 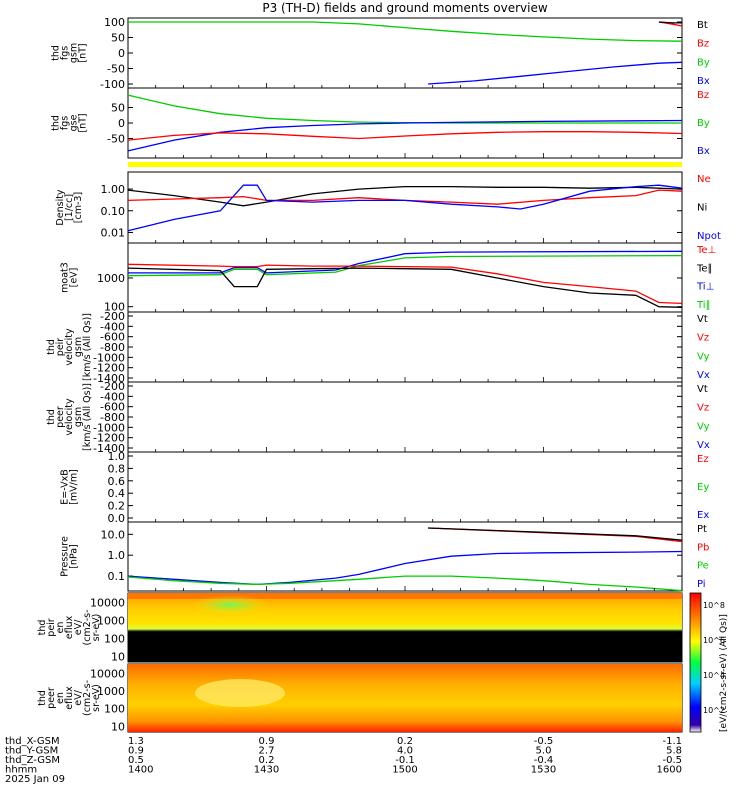 What do you see at coordinates (87, 627) in the screenshot?
I see `y-axis-label: (cm2-s-` at bounding box center [87, 627].